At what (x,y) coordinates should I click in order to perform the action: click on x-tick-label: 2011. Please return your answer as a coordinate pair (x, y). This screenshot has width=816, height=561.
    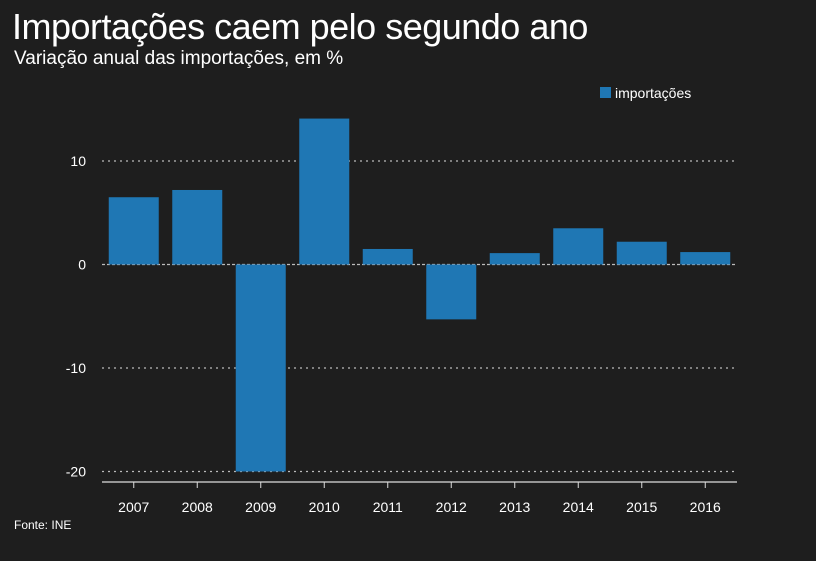
    Looking at the image, I should click on (388, 507).